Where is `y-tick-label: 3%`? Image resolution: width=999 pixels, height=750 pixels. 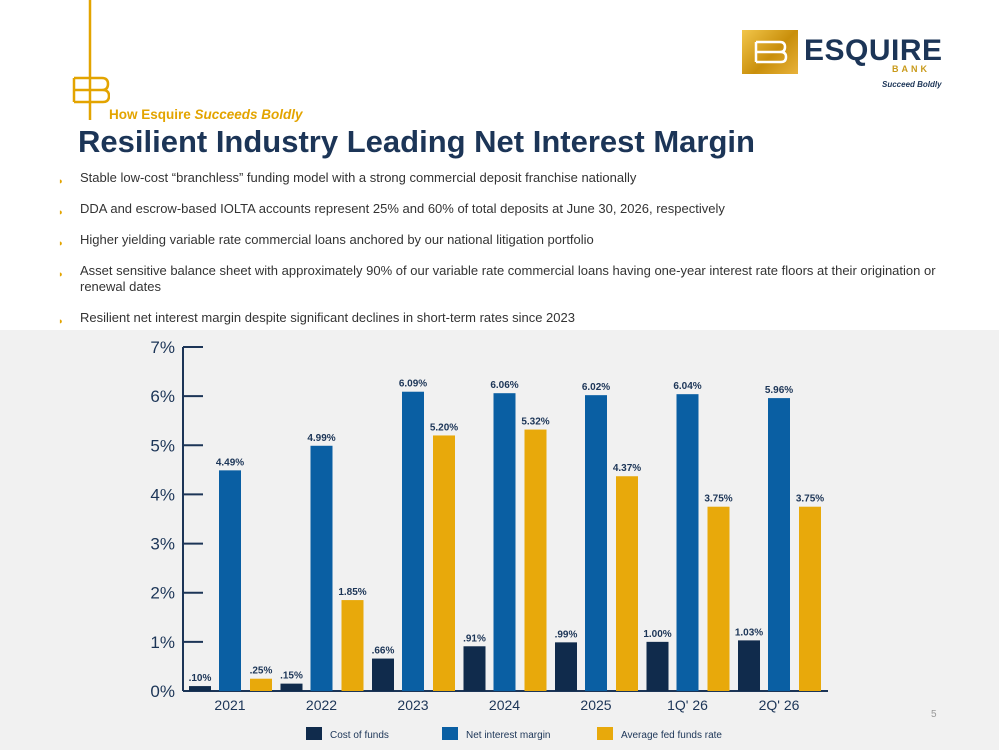 y-tick-label: 3% is located at coordinates (162, 544).